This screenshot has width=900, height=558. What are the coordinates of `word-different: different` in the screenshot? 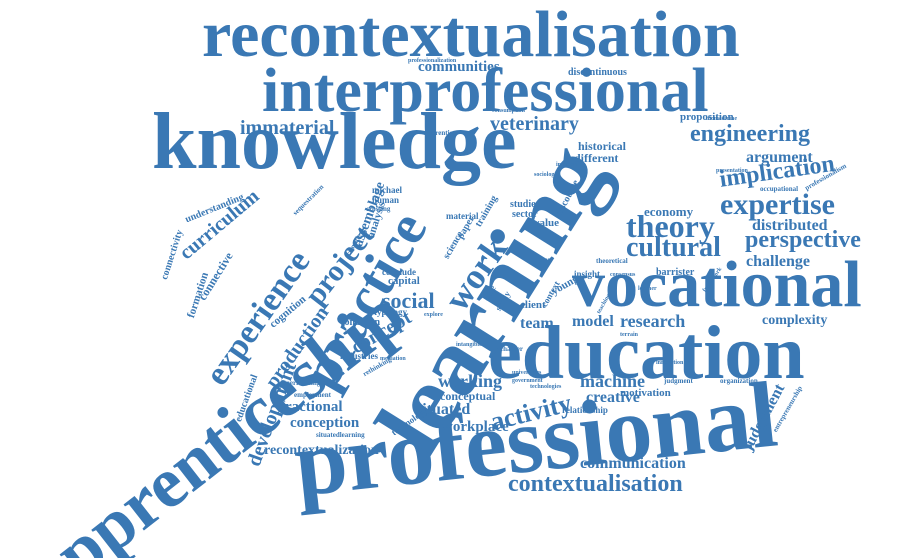 It's located at (596, 158).